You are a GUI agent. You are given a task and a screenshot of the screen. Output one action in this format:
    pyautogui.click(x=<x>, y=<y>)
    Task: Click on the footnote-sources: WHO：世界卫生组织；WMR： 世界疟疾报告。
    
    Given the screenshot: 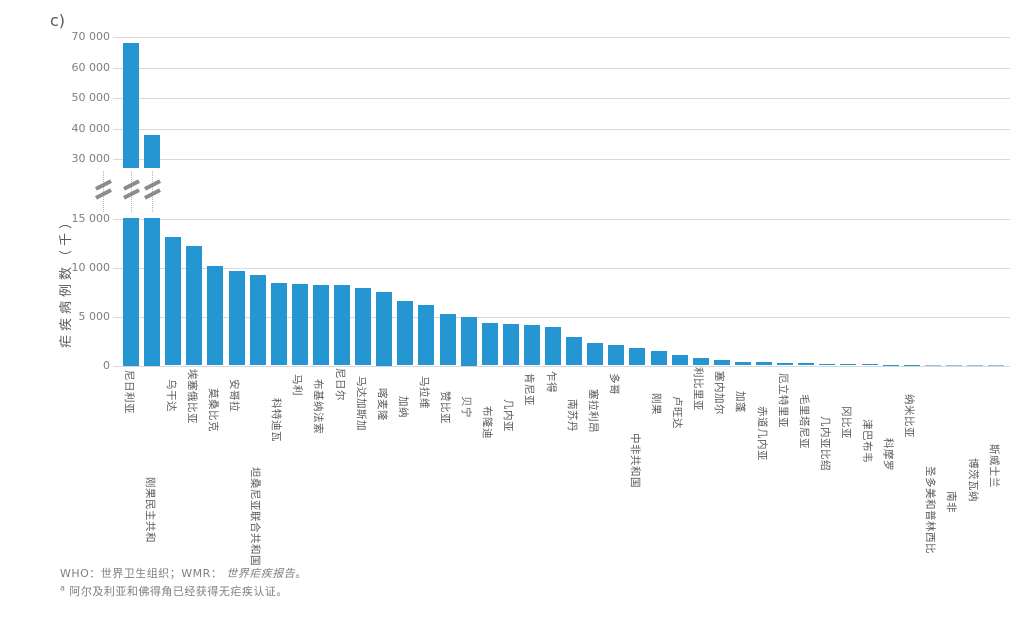 What is the action you would take?
    pyautogui.click(x=183, y=573)
    